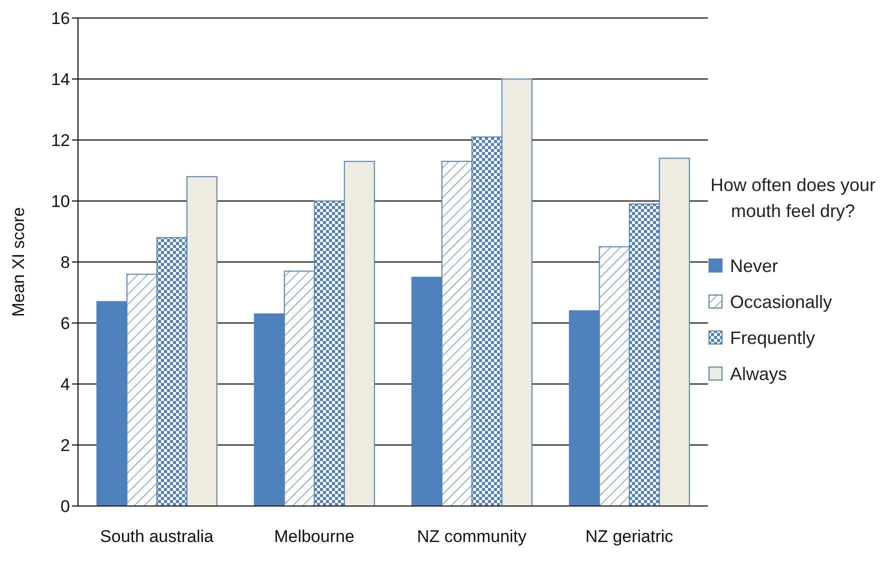 This screenshot has width=894, height=562. Describe the element at coordinates (314, 536) in the screenshot. I see `x-tick-label: Melbourne` at that location.